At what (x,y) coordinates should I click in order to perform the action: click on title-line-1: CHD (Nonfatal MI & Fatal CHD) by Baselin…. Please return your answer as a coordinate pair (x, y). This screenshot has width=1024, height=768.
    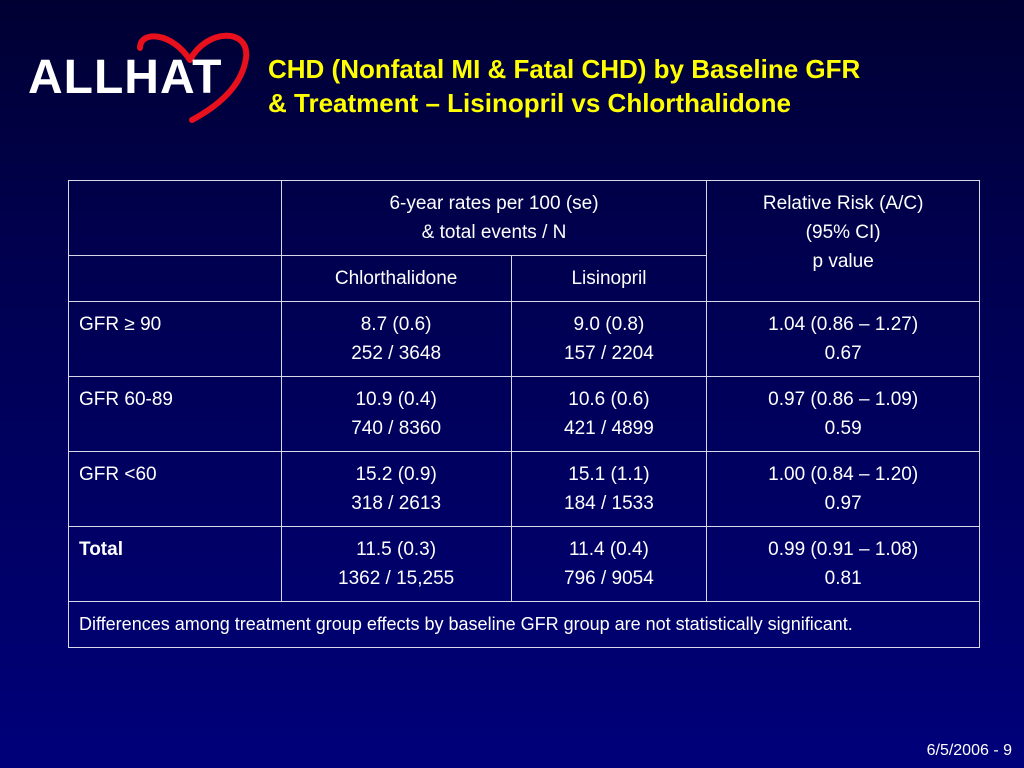
    Looking at the image, I should click on (564, 69).